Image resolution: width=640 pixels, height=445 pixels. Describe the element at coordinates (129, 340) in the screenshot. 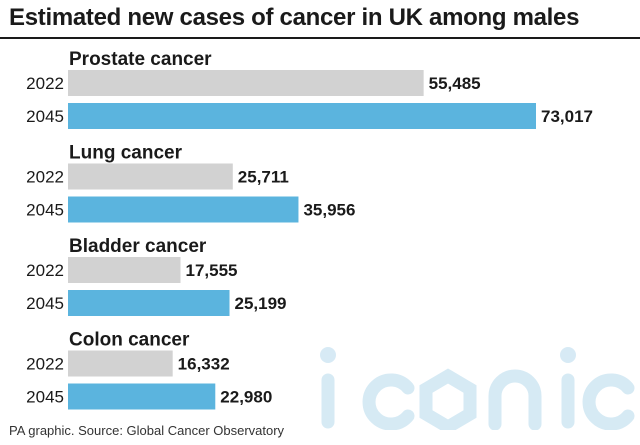

I see `category-label: Colon cancer` at that location.